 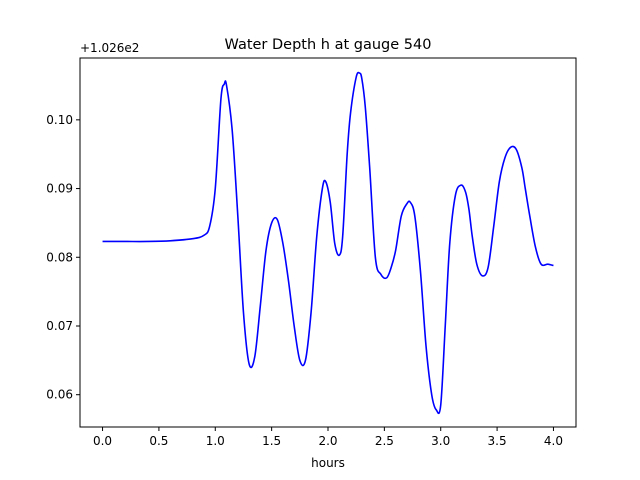 What do you see at coordinates (59, 395) in the screenshot?
I see `y-tick-label: 0.06` at bounding box center [59, 395].